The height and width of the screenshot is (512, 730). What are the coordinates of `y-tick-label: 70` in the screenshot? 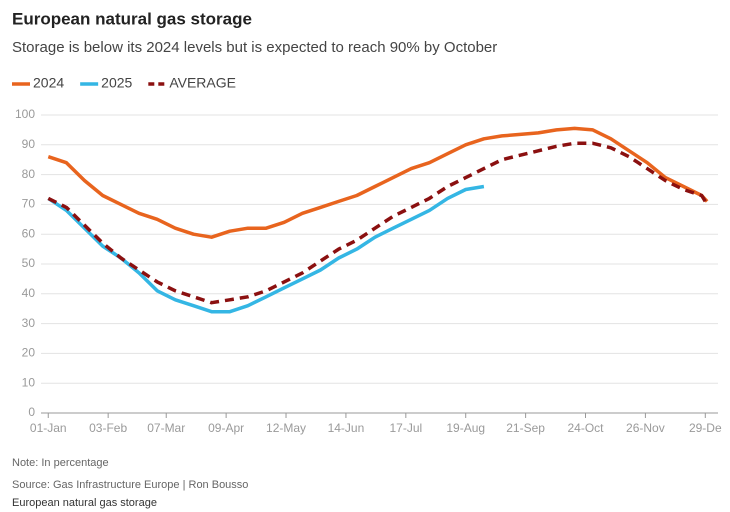 It's located at (29, 204).